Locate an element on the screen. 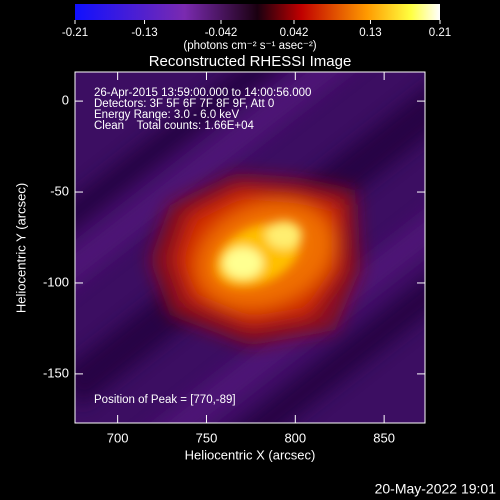  y-tick-label: -150 is located at coordinates (56, 372).